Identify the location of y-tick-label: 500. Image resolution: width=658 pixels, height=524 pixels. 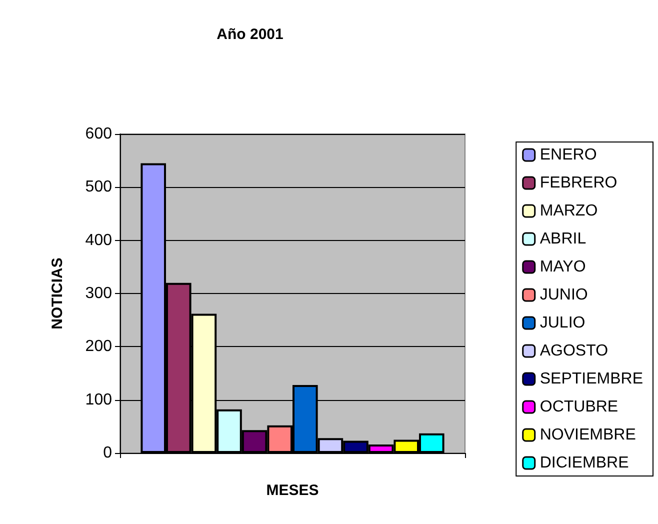
(98, 187).